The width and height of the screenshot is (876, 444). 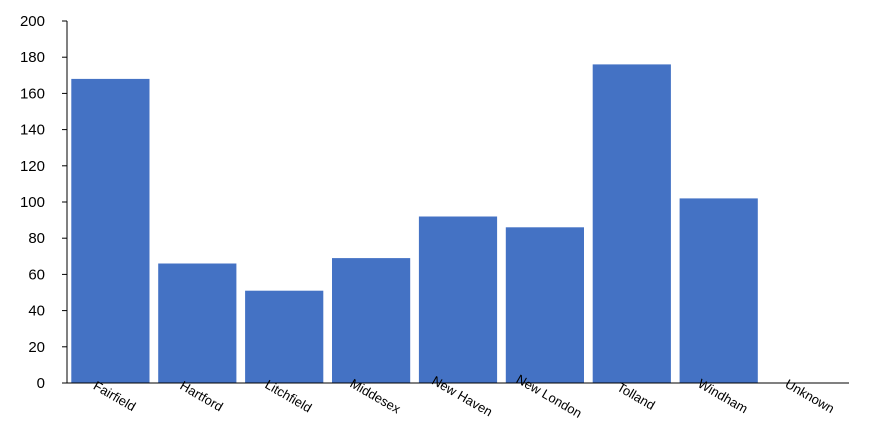 What do you see at coordinates (36, 274) in the screenshot?
I see `y-tick-label: 60` at bounding box center [36, 274].